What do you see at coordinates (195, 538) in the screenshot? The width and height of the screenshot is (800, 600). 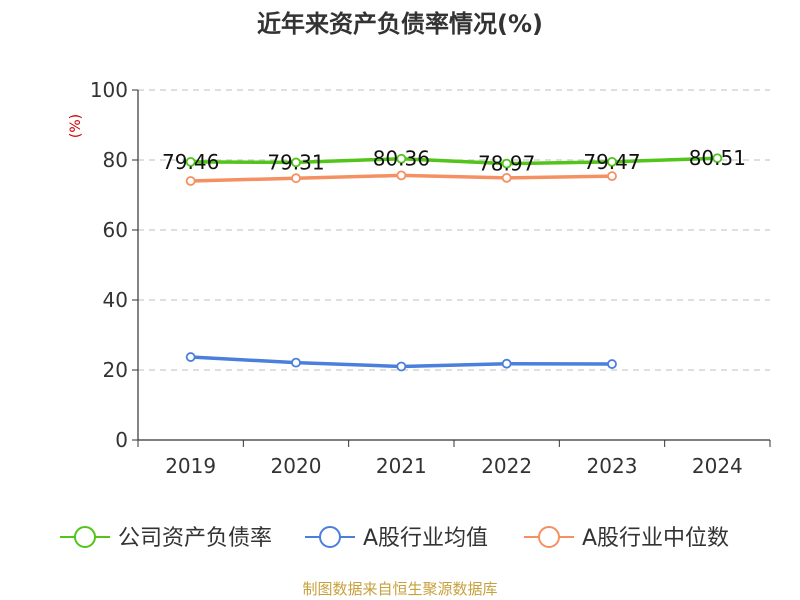 I see `legend-label: 公司资产负债率` at bounding box center [195, 538].